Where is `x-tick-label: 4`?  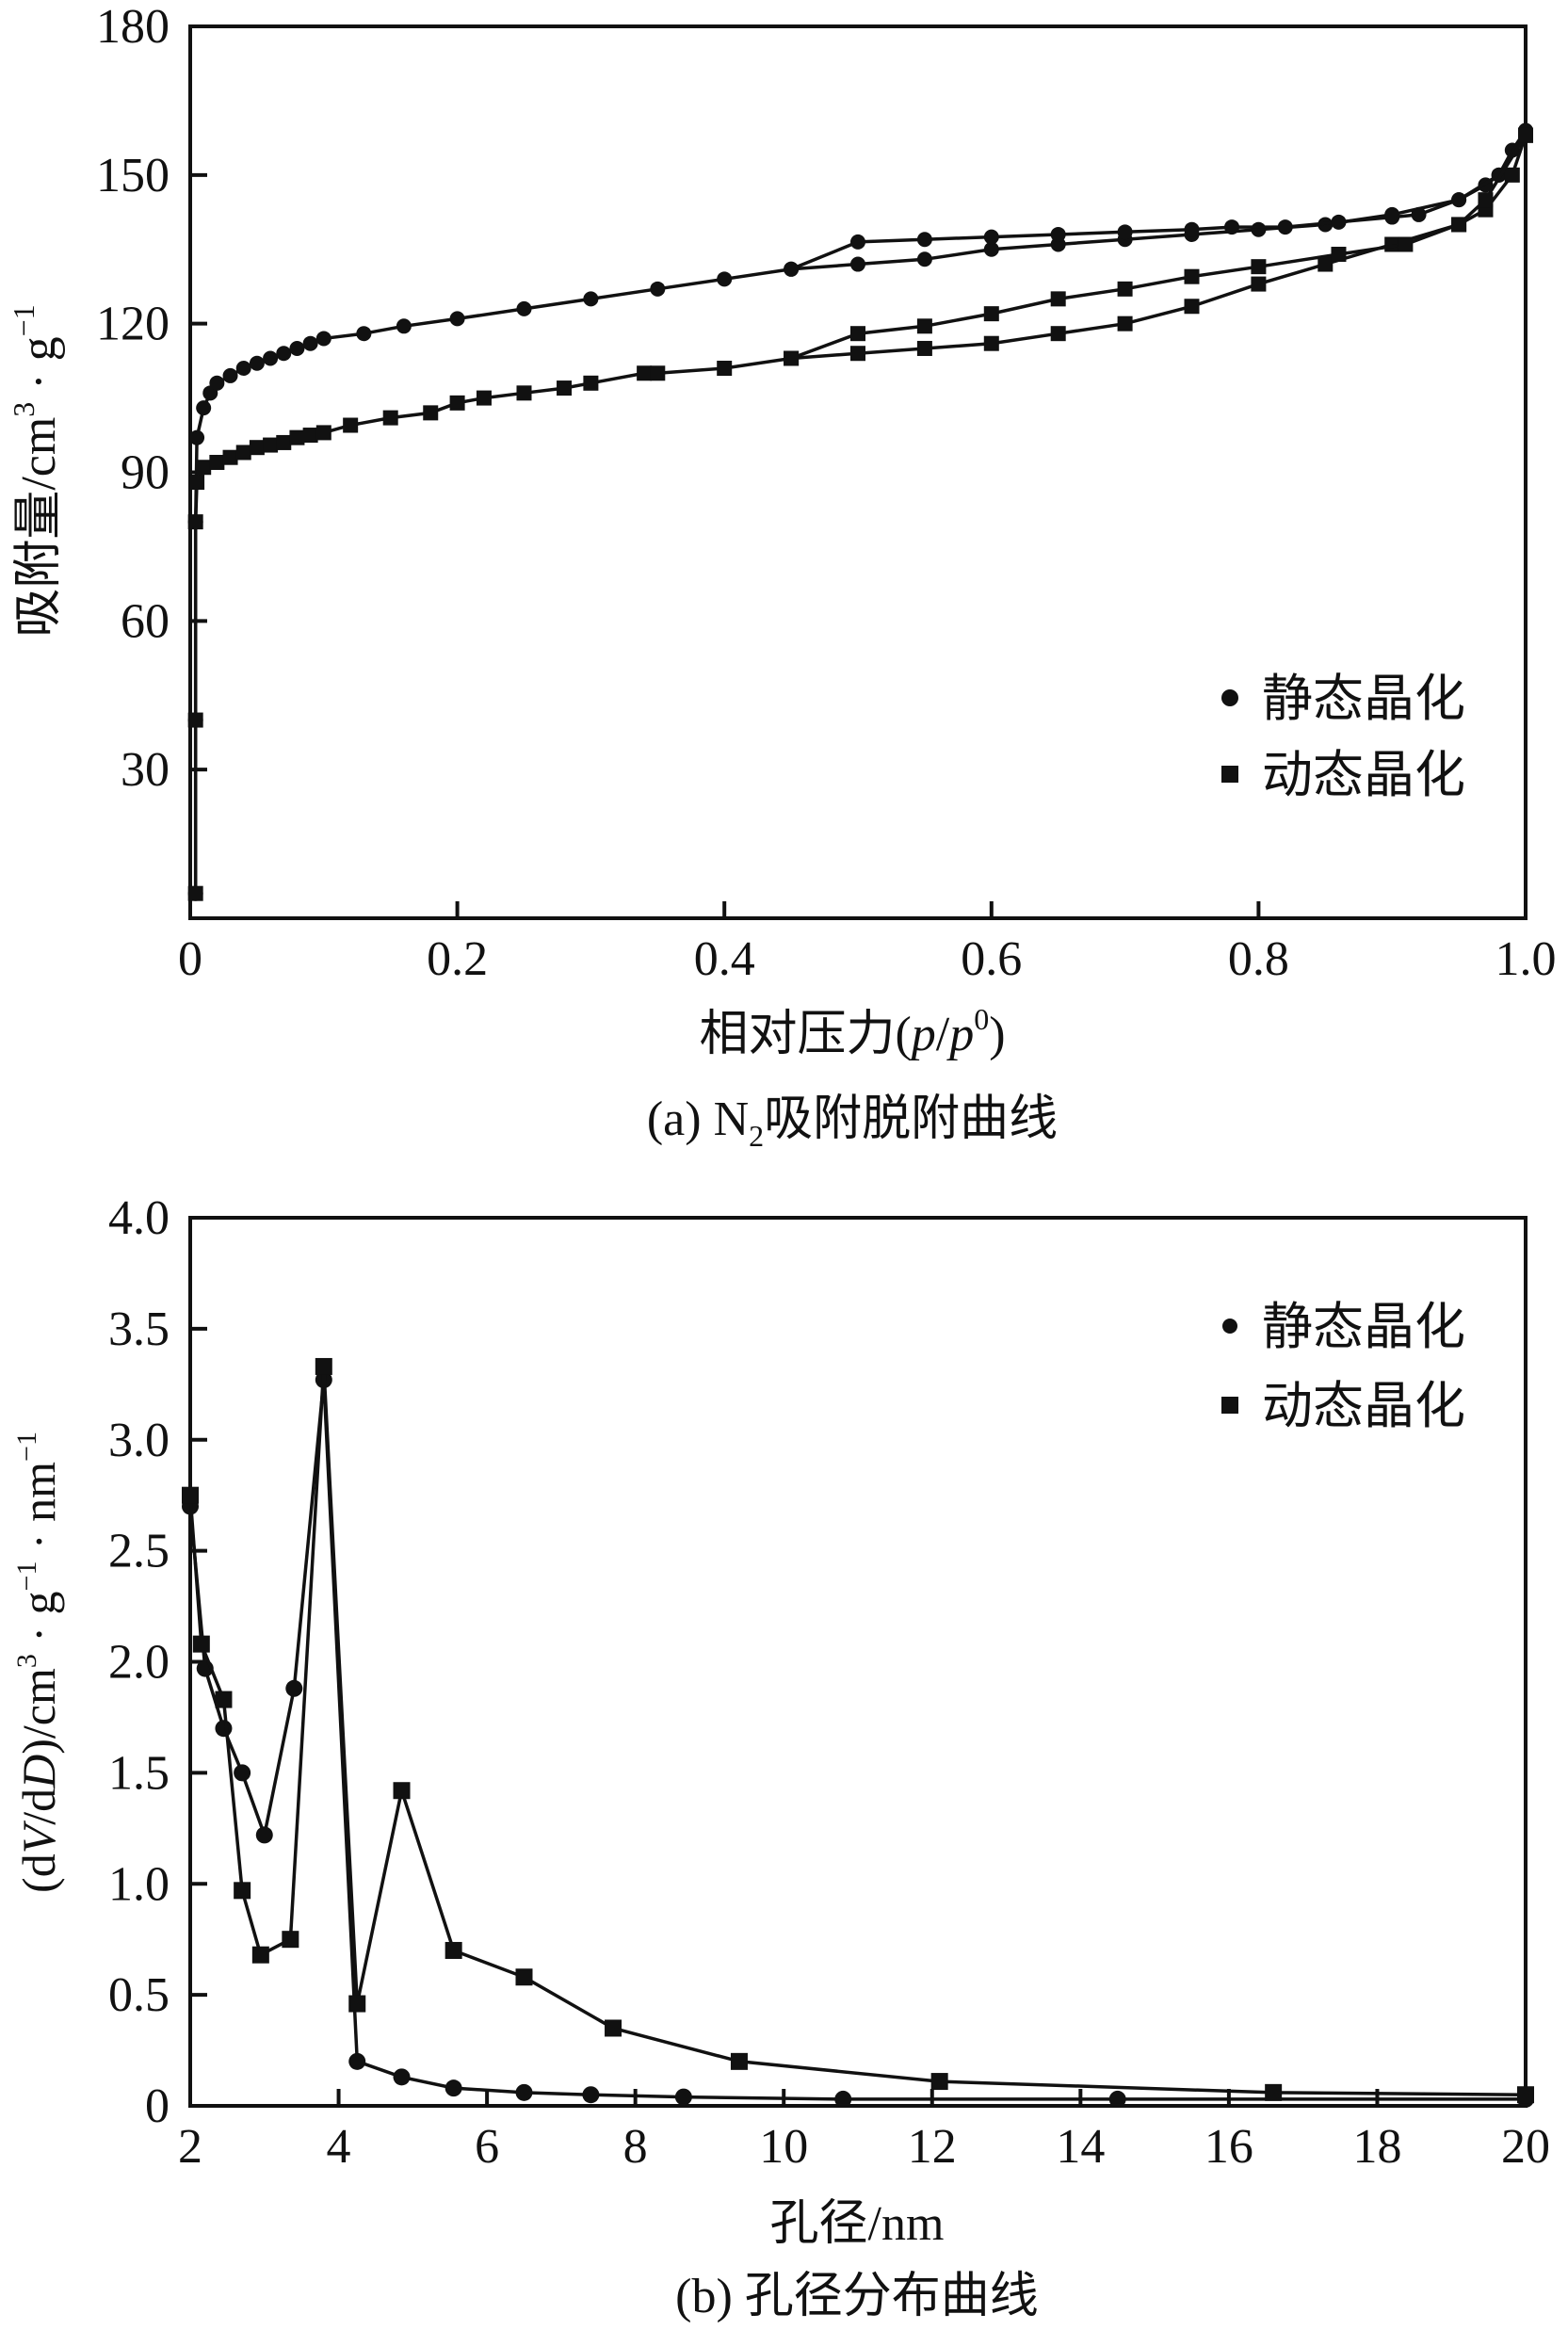
x-tick-label: 4 is located at coordinates (339, 2147).